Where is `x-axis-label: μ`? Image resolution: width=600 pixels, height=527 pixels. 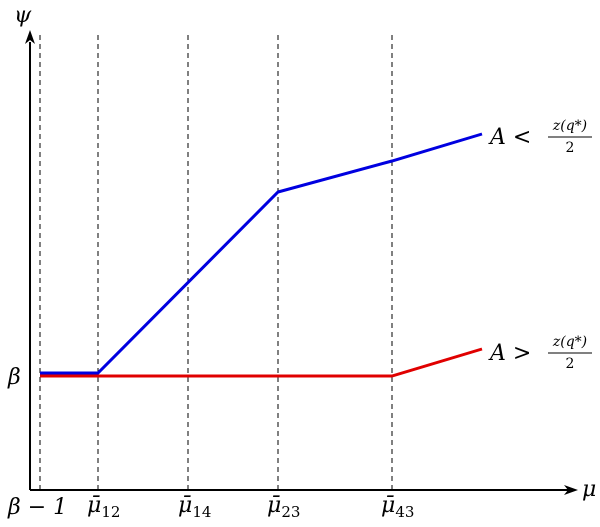
x-axis-label: μ is located at coordinates (589, 489).